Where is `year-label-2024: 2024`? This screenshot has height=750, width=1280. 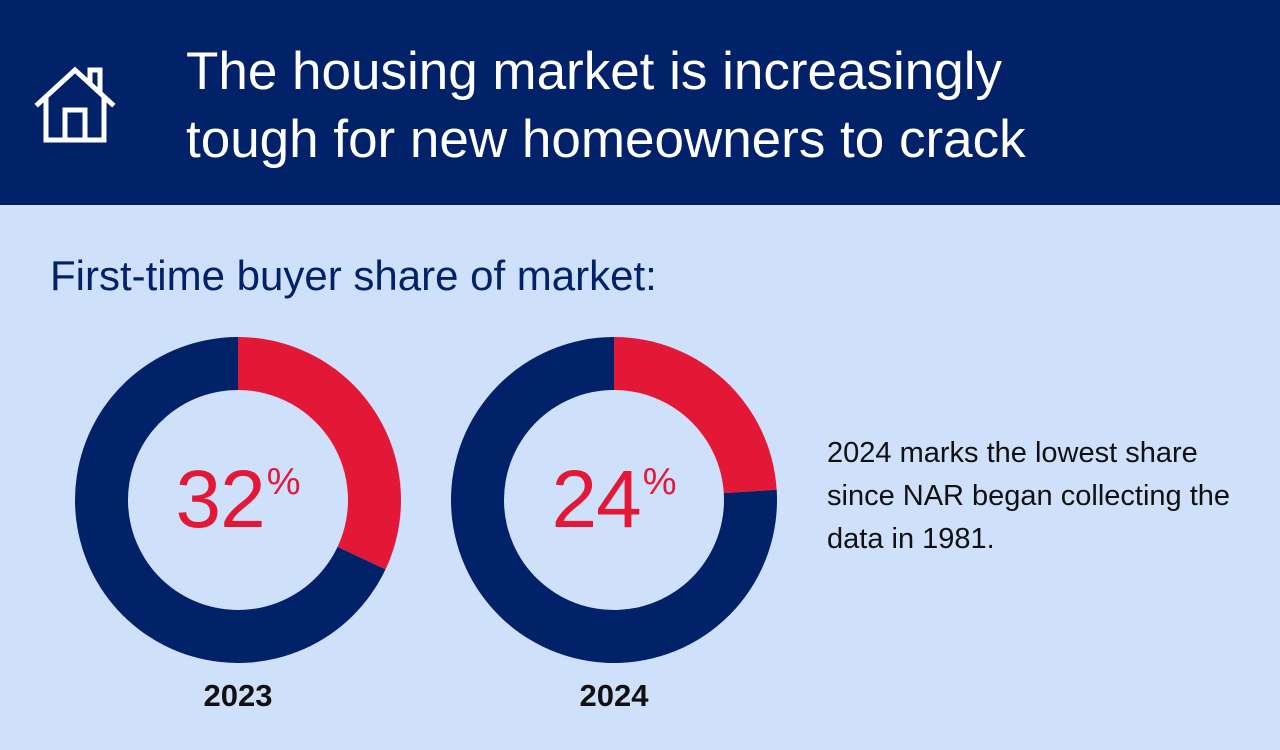 year-label-2024: 2024 is located at coordinates (614, 695).